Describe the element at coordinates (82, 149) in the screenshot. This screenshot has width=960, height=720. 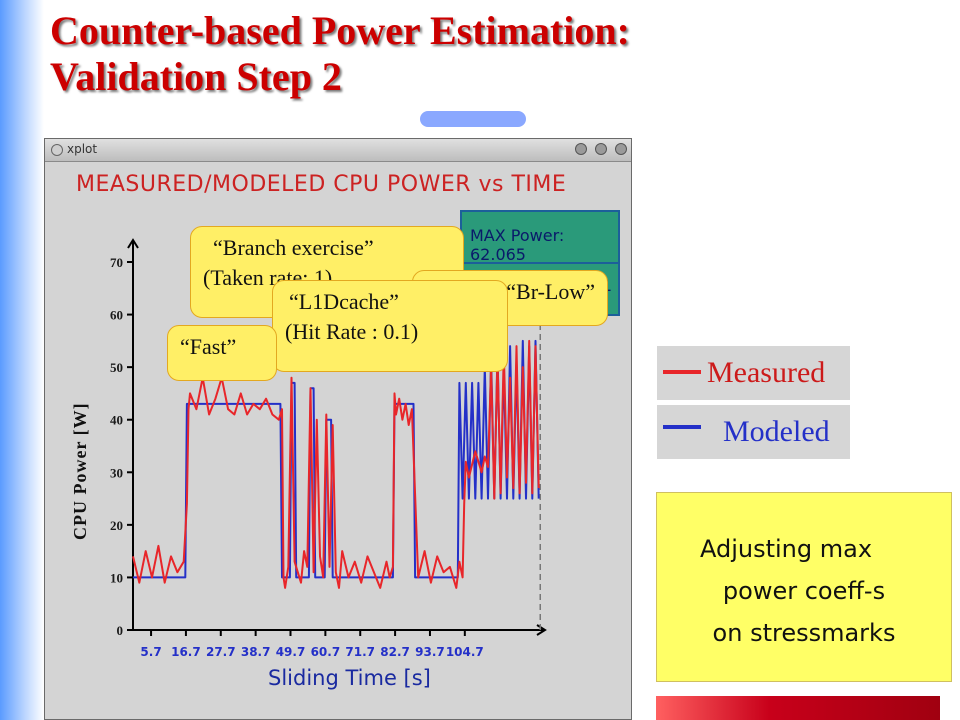
I see `xplot-window-label: xplot` at that location.